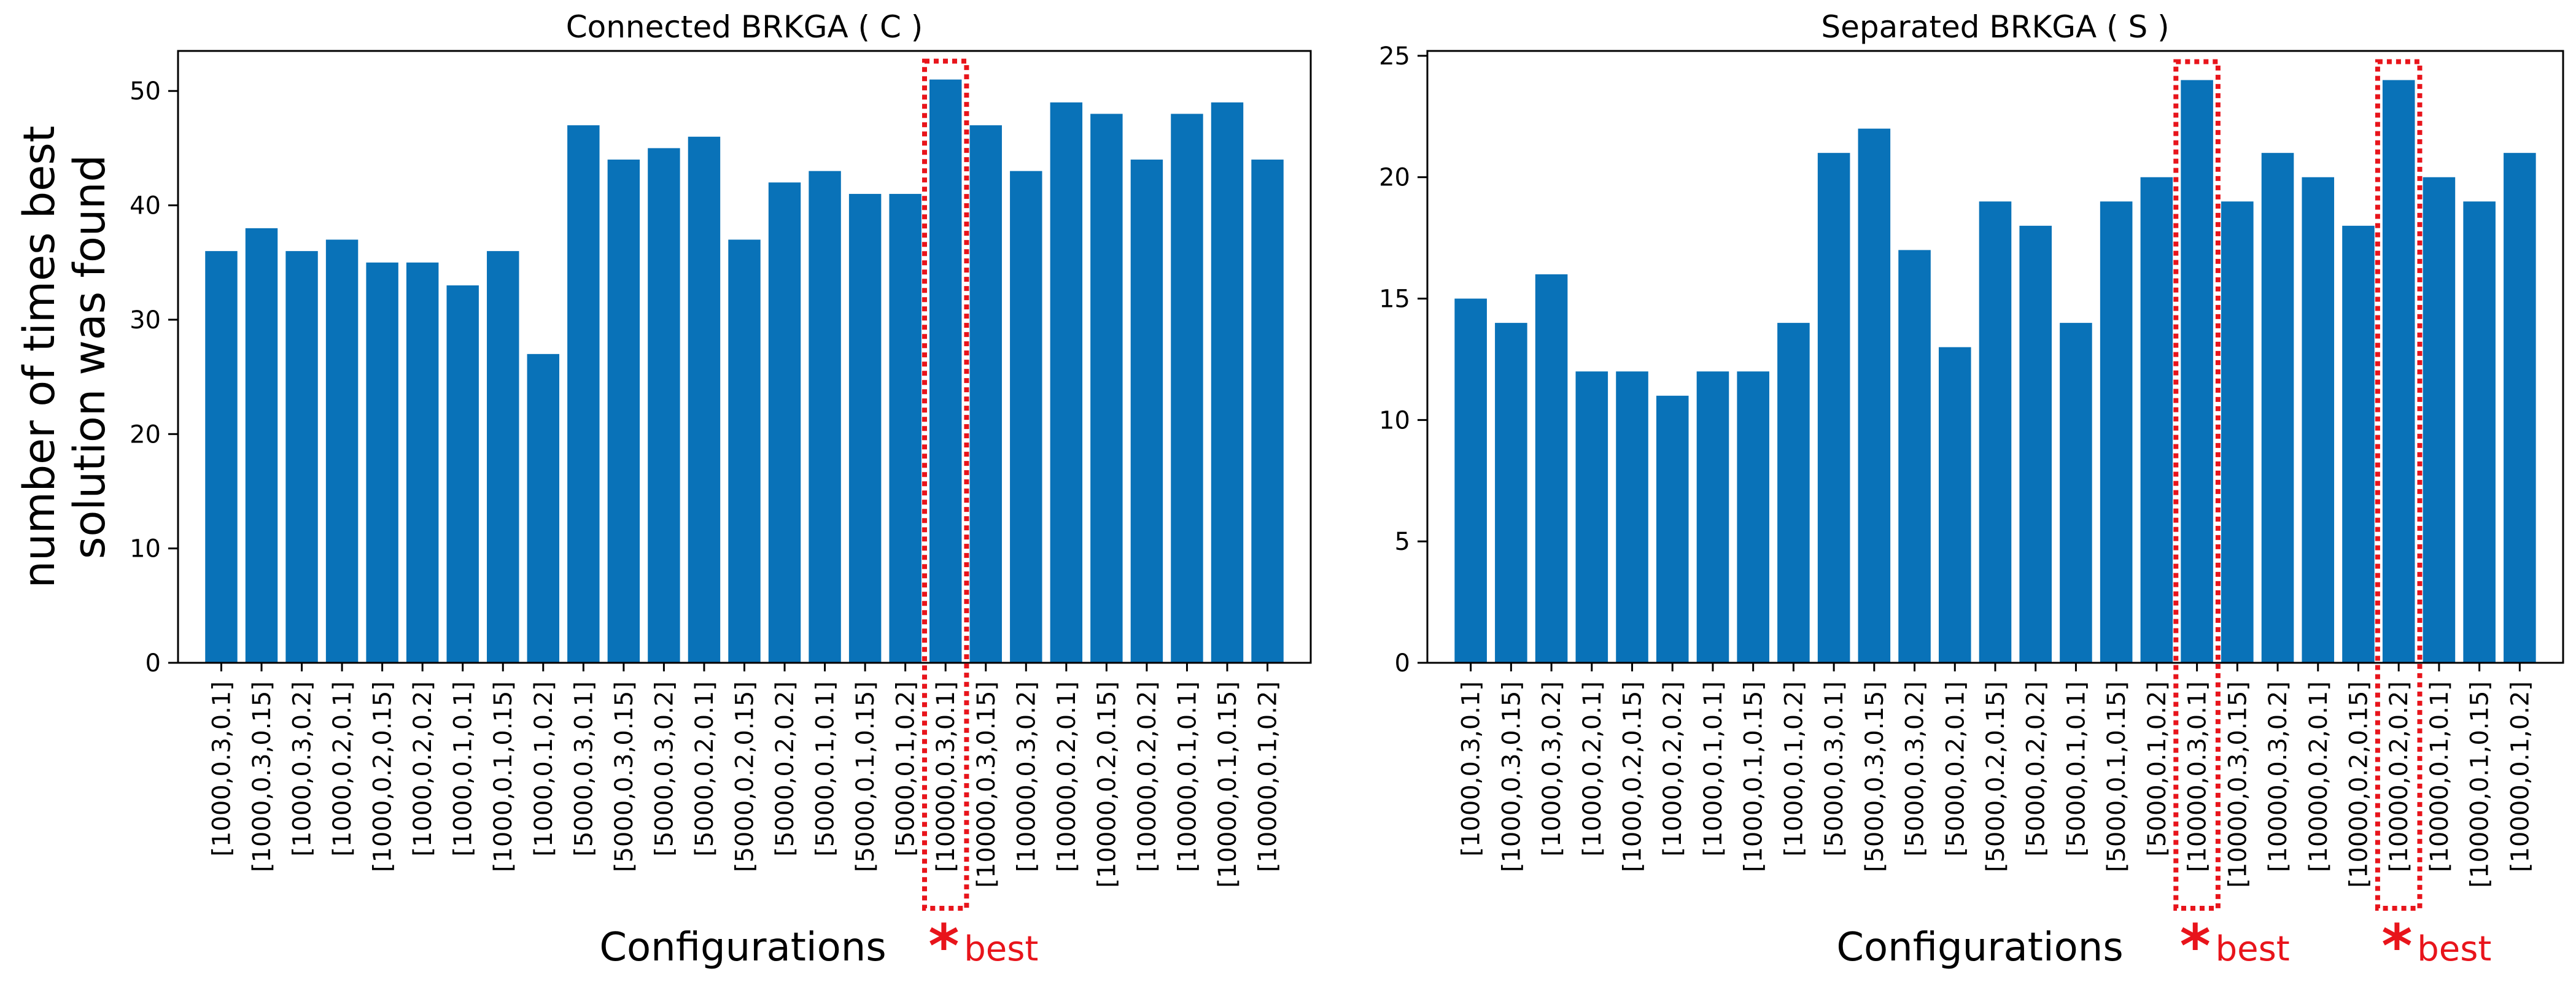 The width and height of the screenshot is (2576, 985). What do you see at coordinates (2520, 777) in the screenshot?
I see `separated-x-tick-label: [10000,0.1,0.2]` at bounding box center [2520, 777].